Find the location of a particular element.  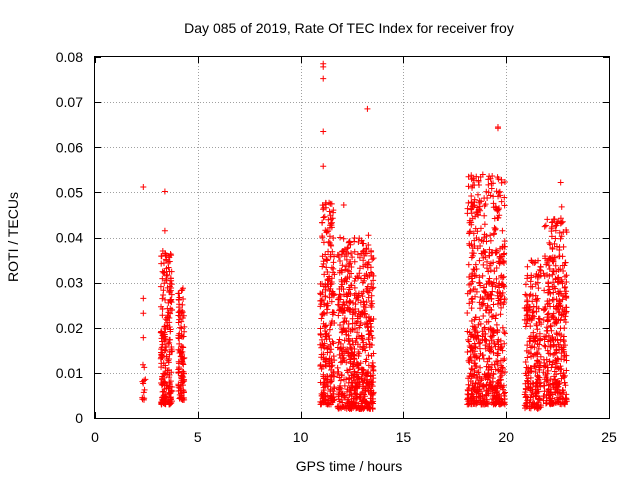

x-tick-label: 10 is located at coordinates (301, 437).